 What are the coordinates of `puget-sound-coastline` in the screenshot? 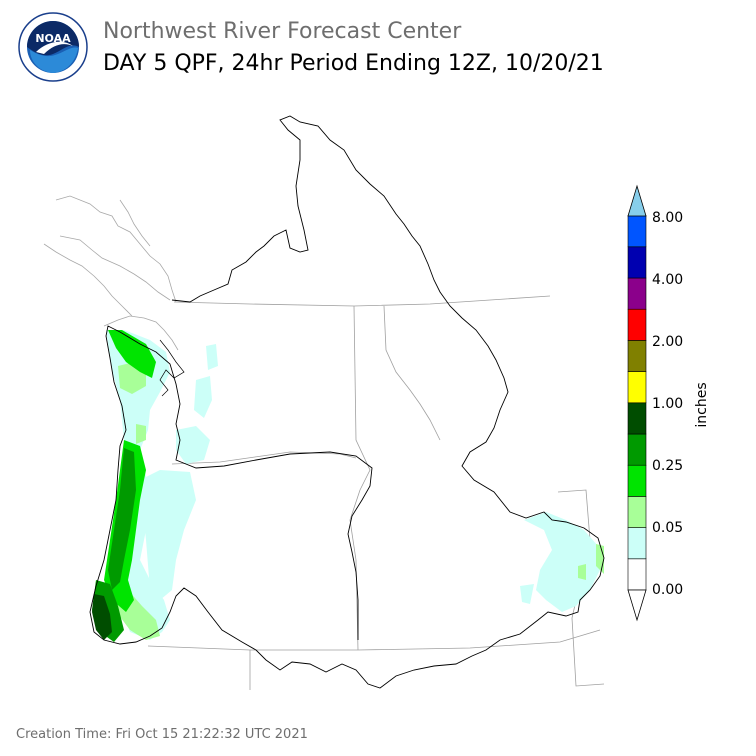 It's located at (172, 368).